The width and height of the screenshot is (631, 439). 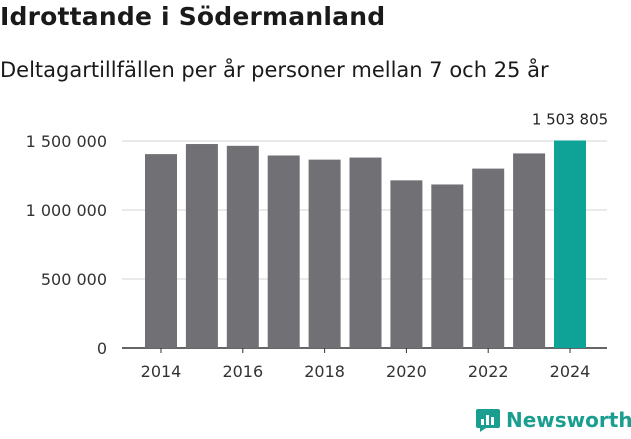 What do you see at coordinates (242, 371) in the screenshot?
I see `x-tick-label: 2016` at bounding box center [242, 371].